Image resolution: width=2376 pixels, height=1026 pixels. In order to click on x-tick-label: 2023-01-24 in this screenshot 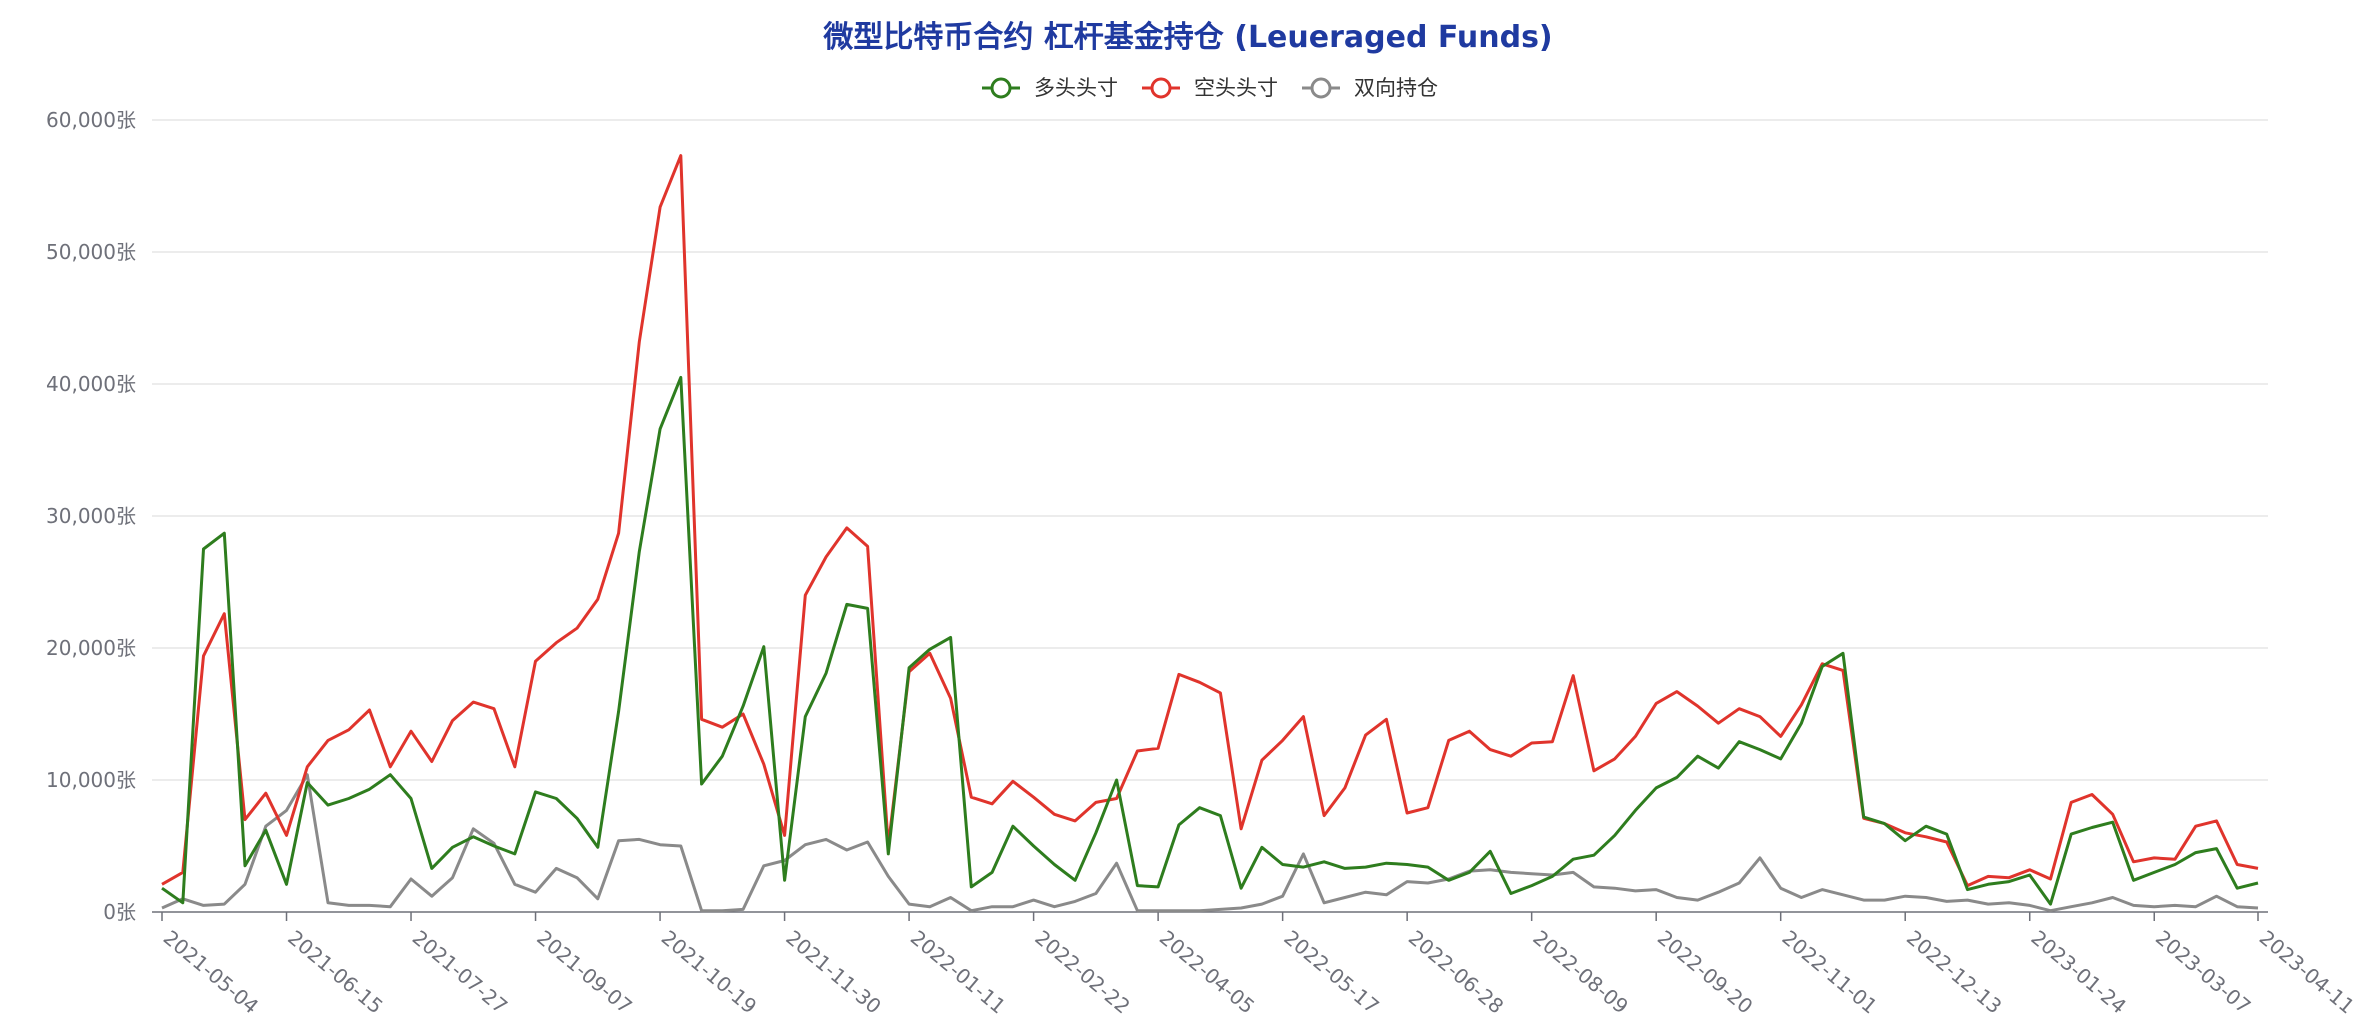, I will do `click(2079, 971)`.